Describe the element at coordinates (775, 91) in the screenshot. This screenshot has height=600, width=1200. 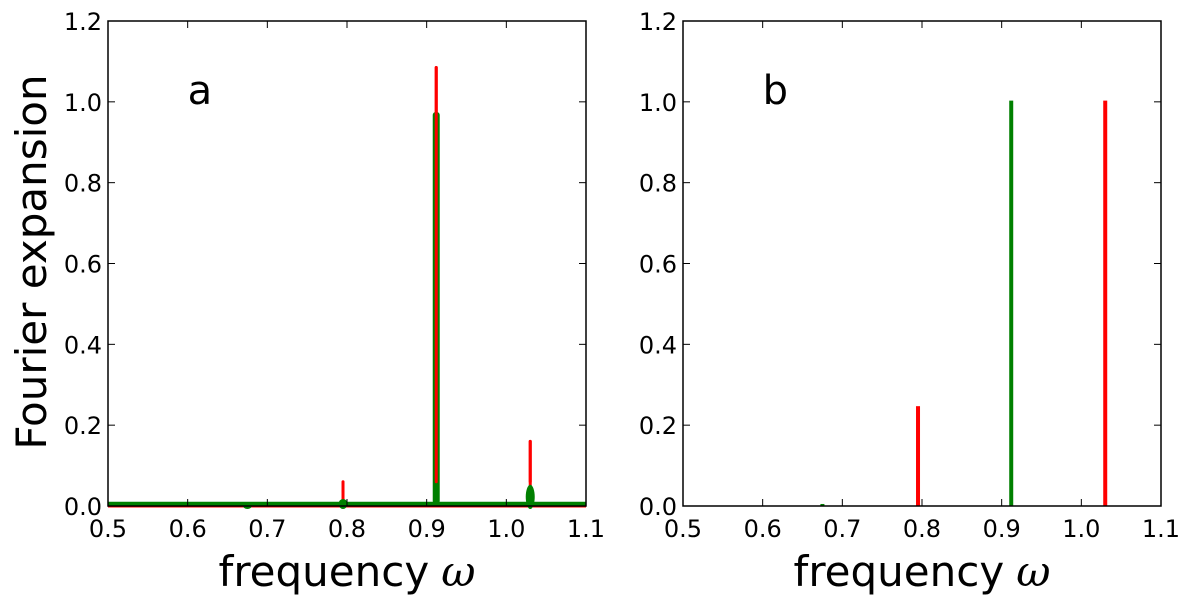
I see `panel-b-label: b` at that location.